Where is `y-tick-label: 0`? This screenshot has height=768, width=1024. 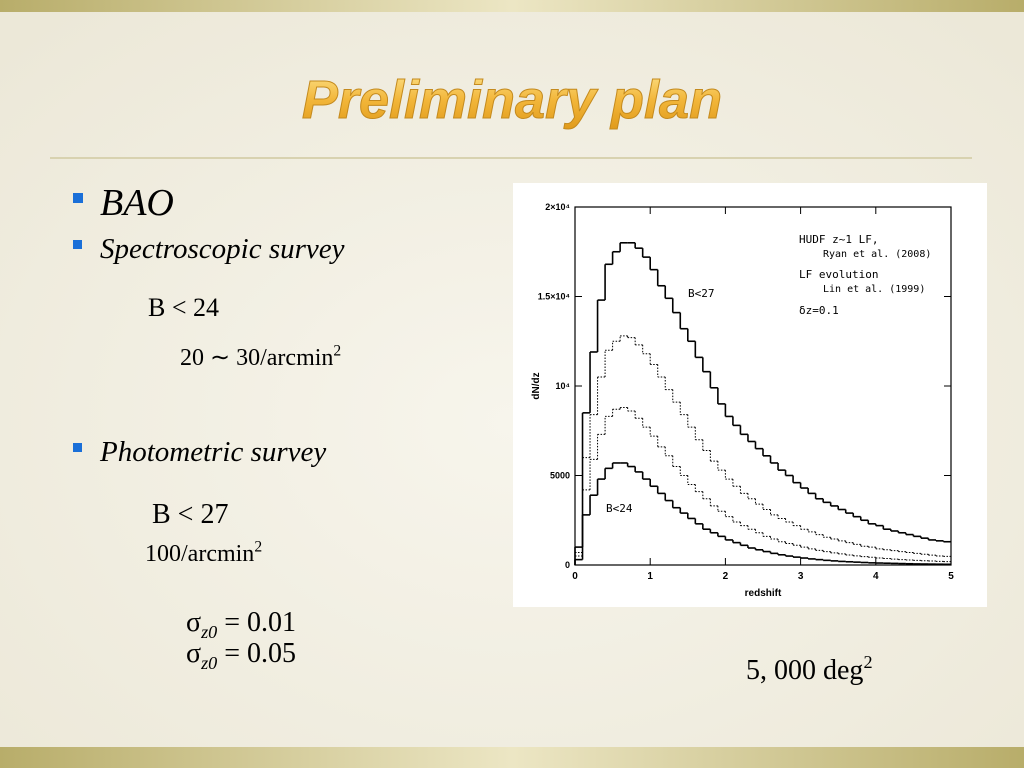 y-tick-label: 0 is located at coordinates (567, 565).